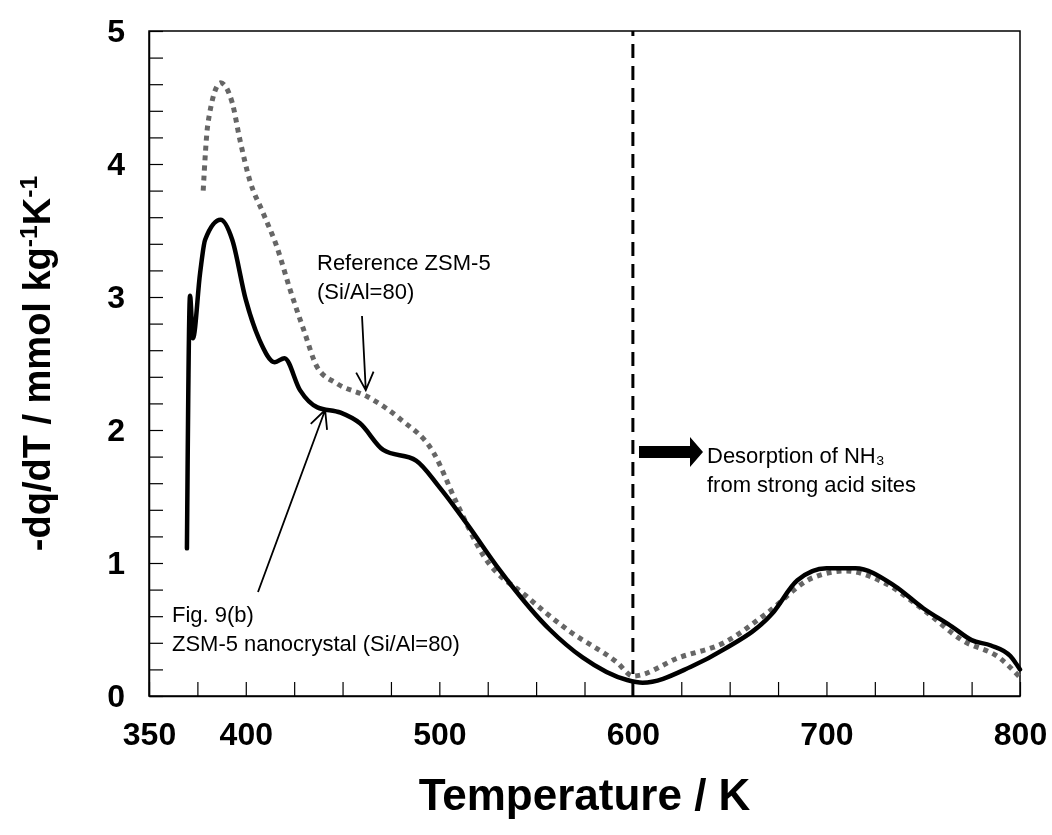  I want to click on y-tick-label: 0, so click(116, 695).